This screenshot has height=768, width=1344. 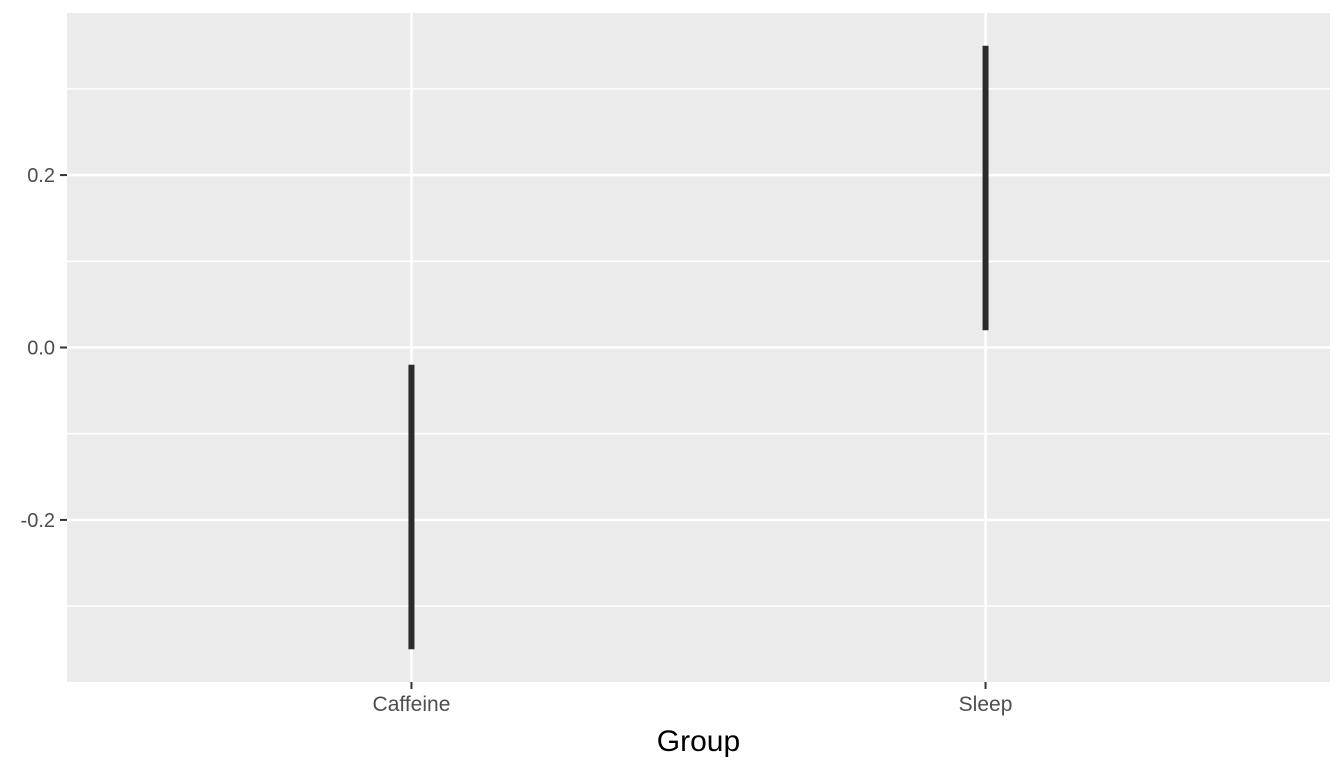 What do you see at coordinates (41, 176) in the screenshot?
I see `y-axis-tick-label: 0.2` at bounding box center [41, 176].